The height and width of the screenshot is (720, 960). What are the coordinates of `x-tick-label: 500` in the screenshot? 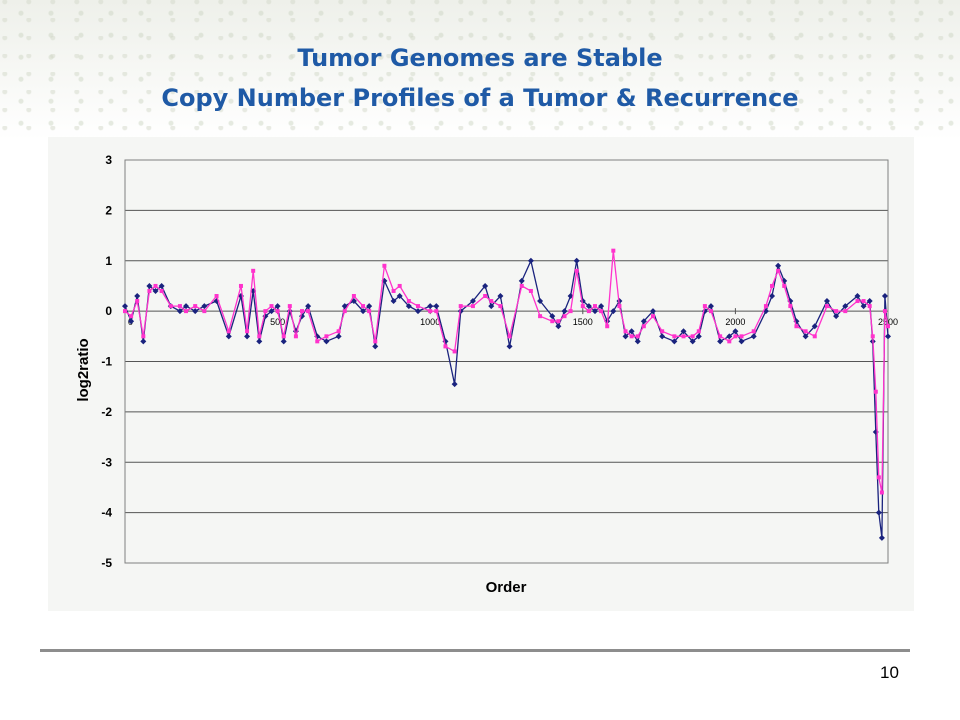 It's located at (277, 322).